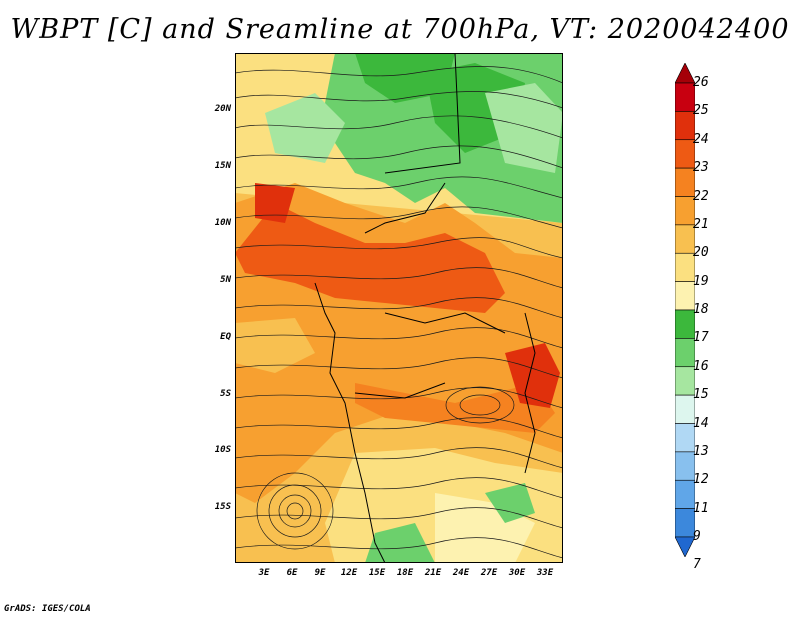 Image resolution: width=800 pixels, height=618 pixels. I want to click on lon-label: 27E, so click(489, 573).